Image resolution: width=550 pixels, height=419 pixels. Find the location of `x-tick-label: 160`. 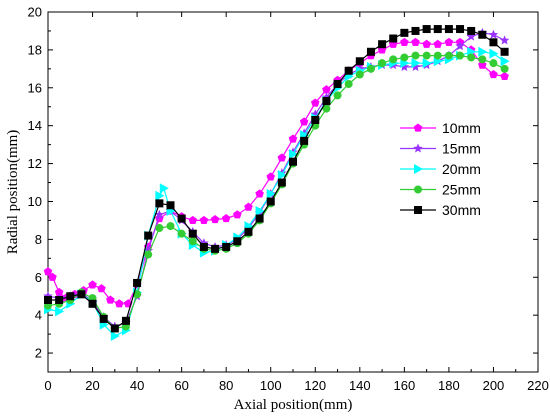

x-tick-label: 160 is located at coordinates (405, 385).